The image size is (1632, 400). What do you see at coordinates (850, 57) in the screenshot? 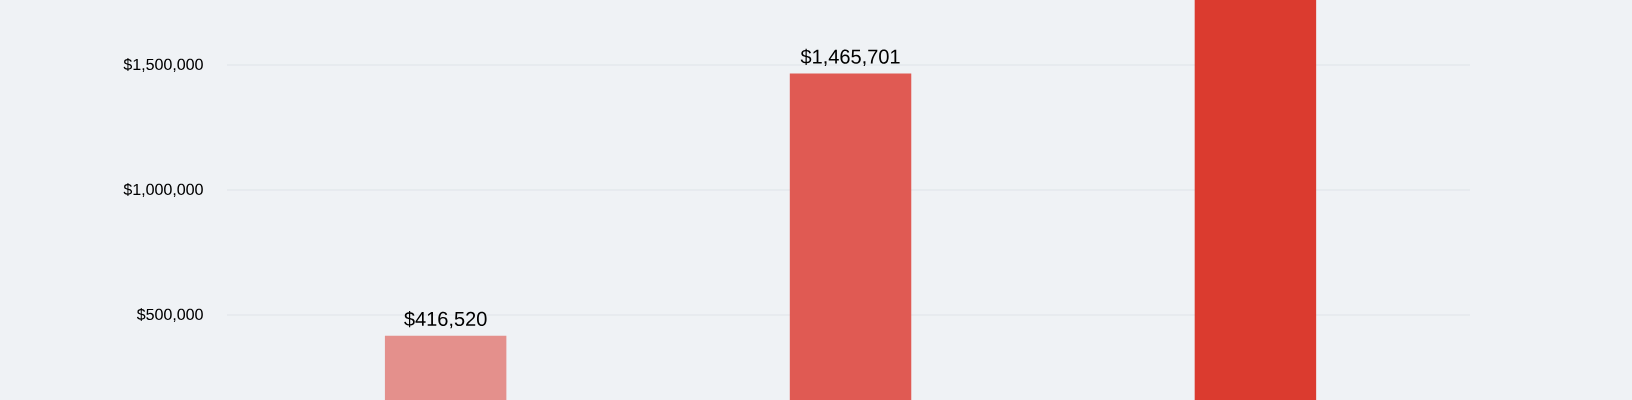
I see `data-label: $1,465,701` at bounding box center [850, 57].